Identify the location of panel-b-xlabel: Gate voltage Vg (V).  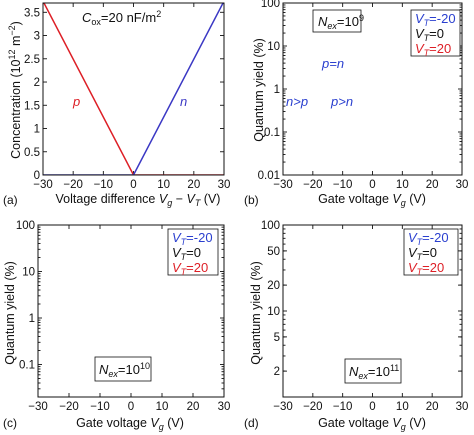
(372, 200).